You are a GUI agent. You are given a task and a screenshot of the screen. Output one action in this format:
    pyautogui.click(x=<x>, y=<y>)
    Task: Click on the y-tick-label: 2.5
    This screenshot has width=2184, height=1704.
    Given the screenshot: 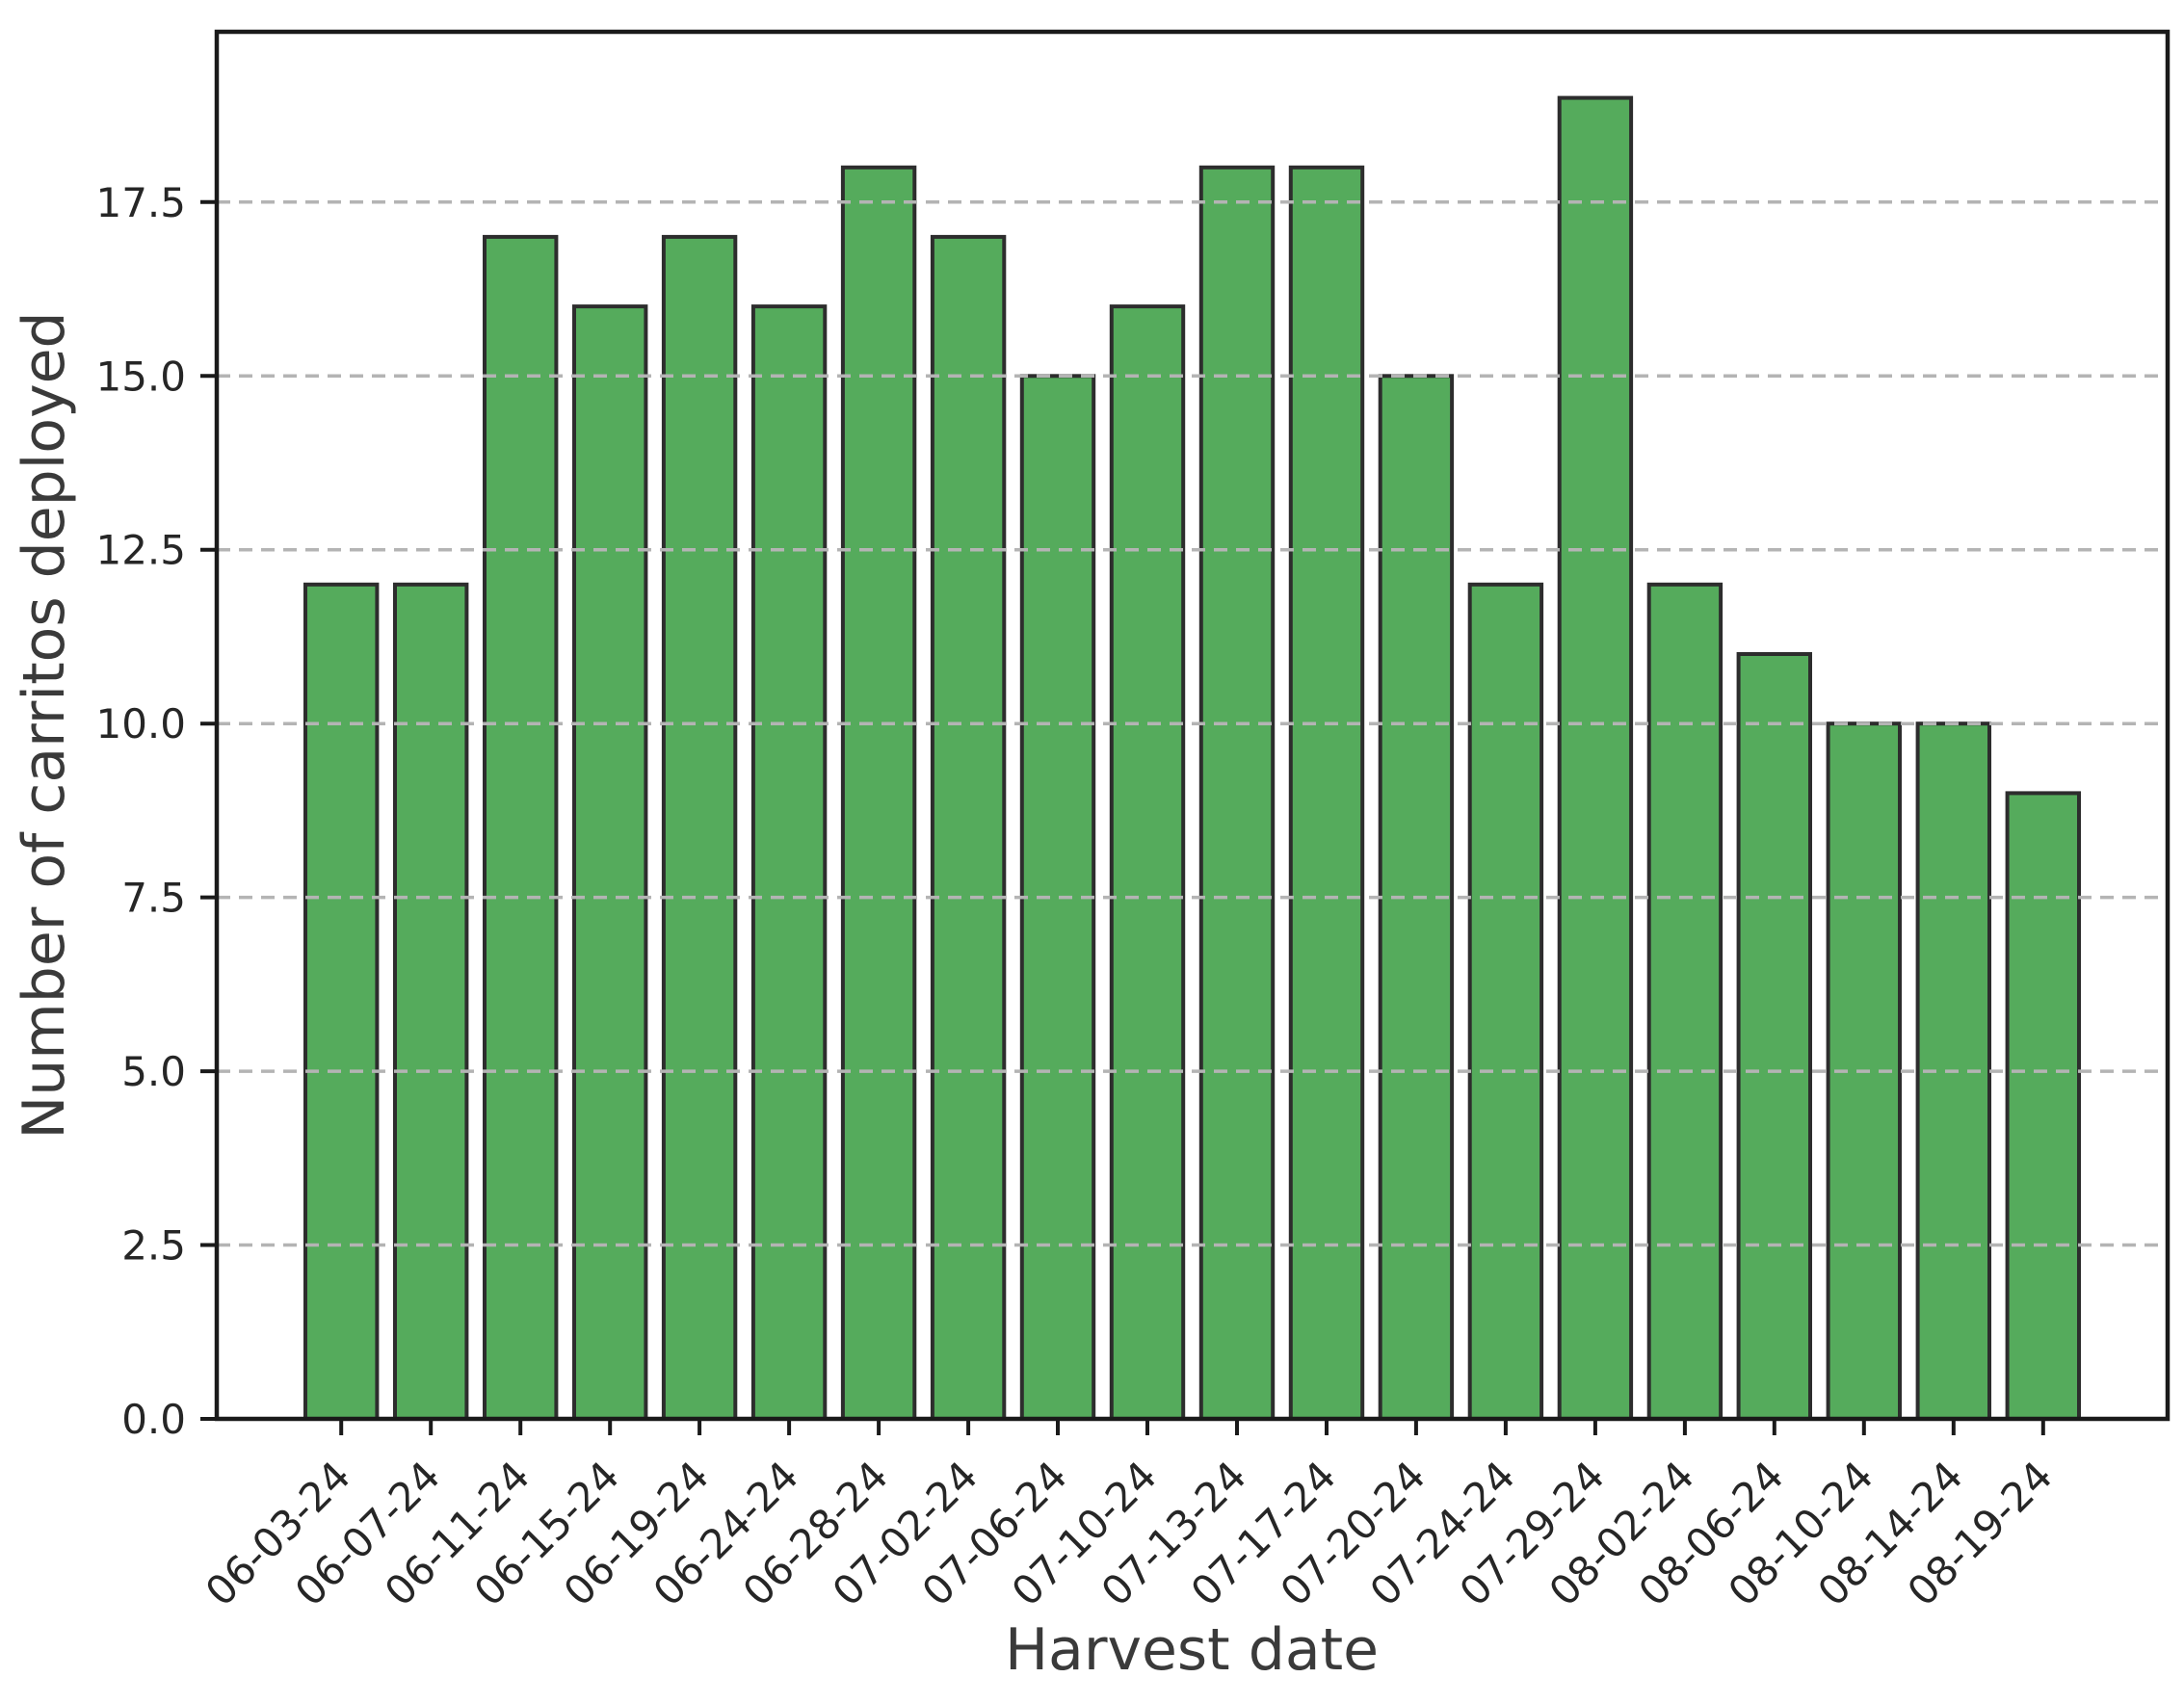 What is the action you would take?
    pyautogui.click(x=153, y=1246)
    